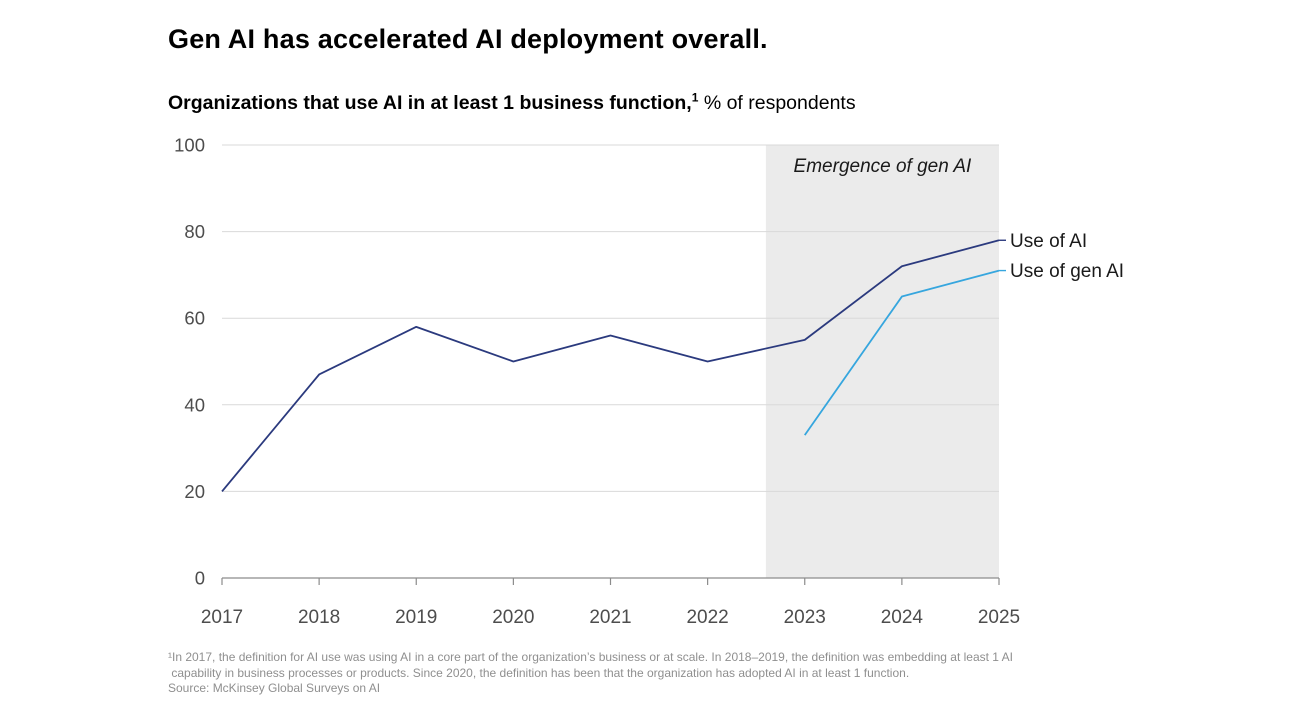 This screenshot has height=724, width=1292. I want to click on x-tick-label: 2020, so click(513, 617).